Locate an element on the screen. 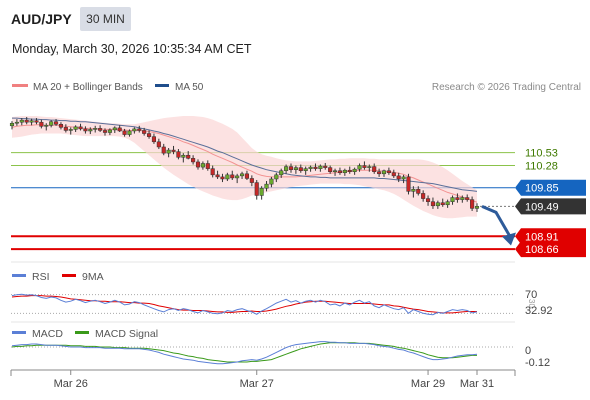 The width and height of the screenshot is (590, 400). rsi-30-label: 30 is located at coordinates (531, 303).